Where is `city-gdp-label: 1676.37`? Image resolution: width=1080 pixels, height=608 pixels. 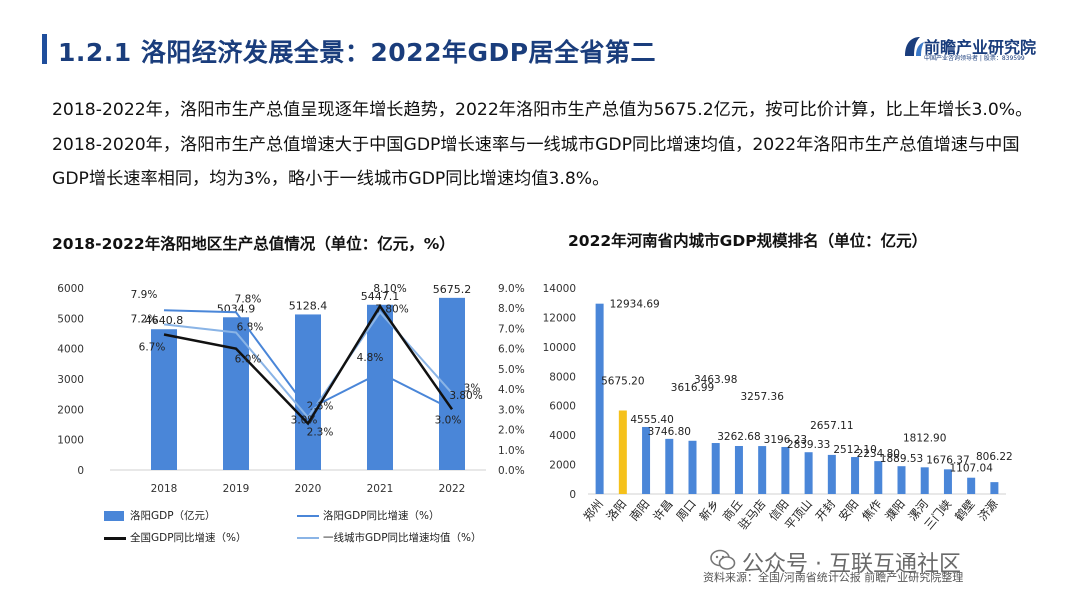 city-gdp-label: 1676.37 is located at coordinates (947, 460).